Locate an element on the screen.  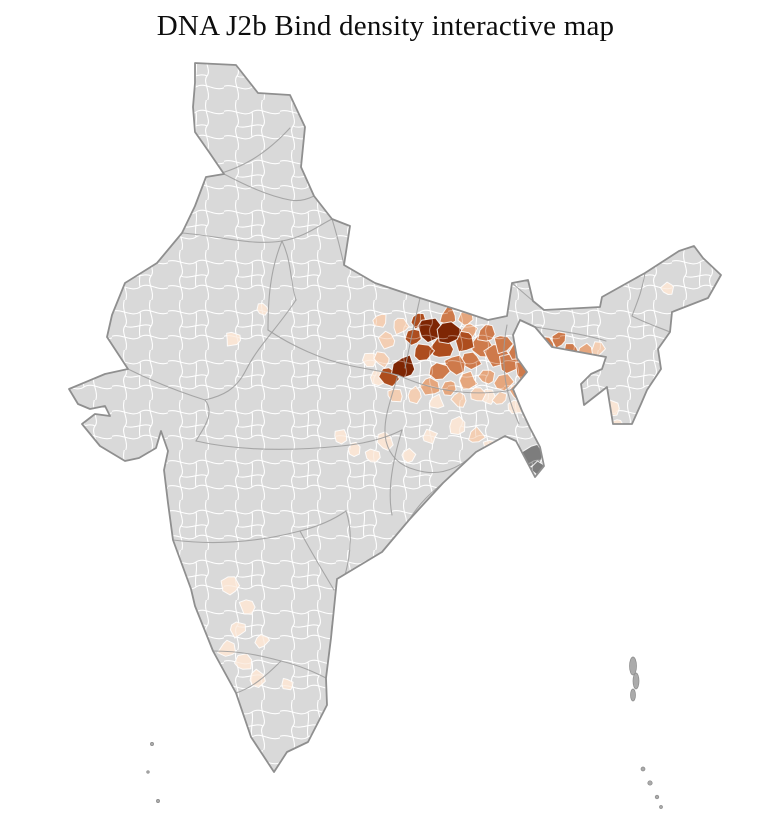
map-title: DNA J2b Bind density interactive map is located at coordinates (385, 26).